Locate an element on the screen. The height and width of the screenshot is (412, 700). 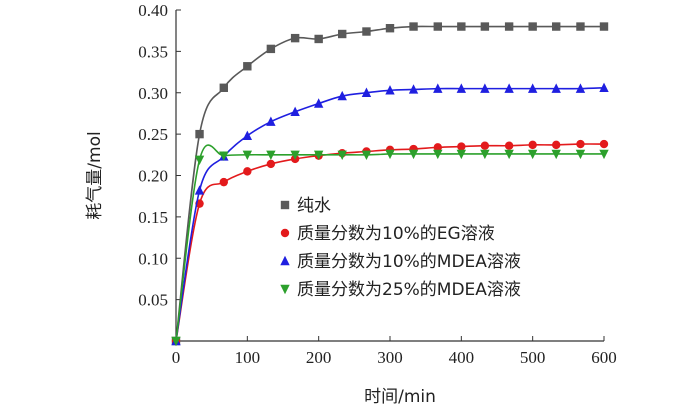
x-axis-title: 时间/min is located at coordinates (400, 397).